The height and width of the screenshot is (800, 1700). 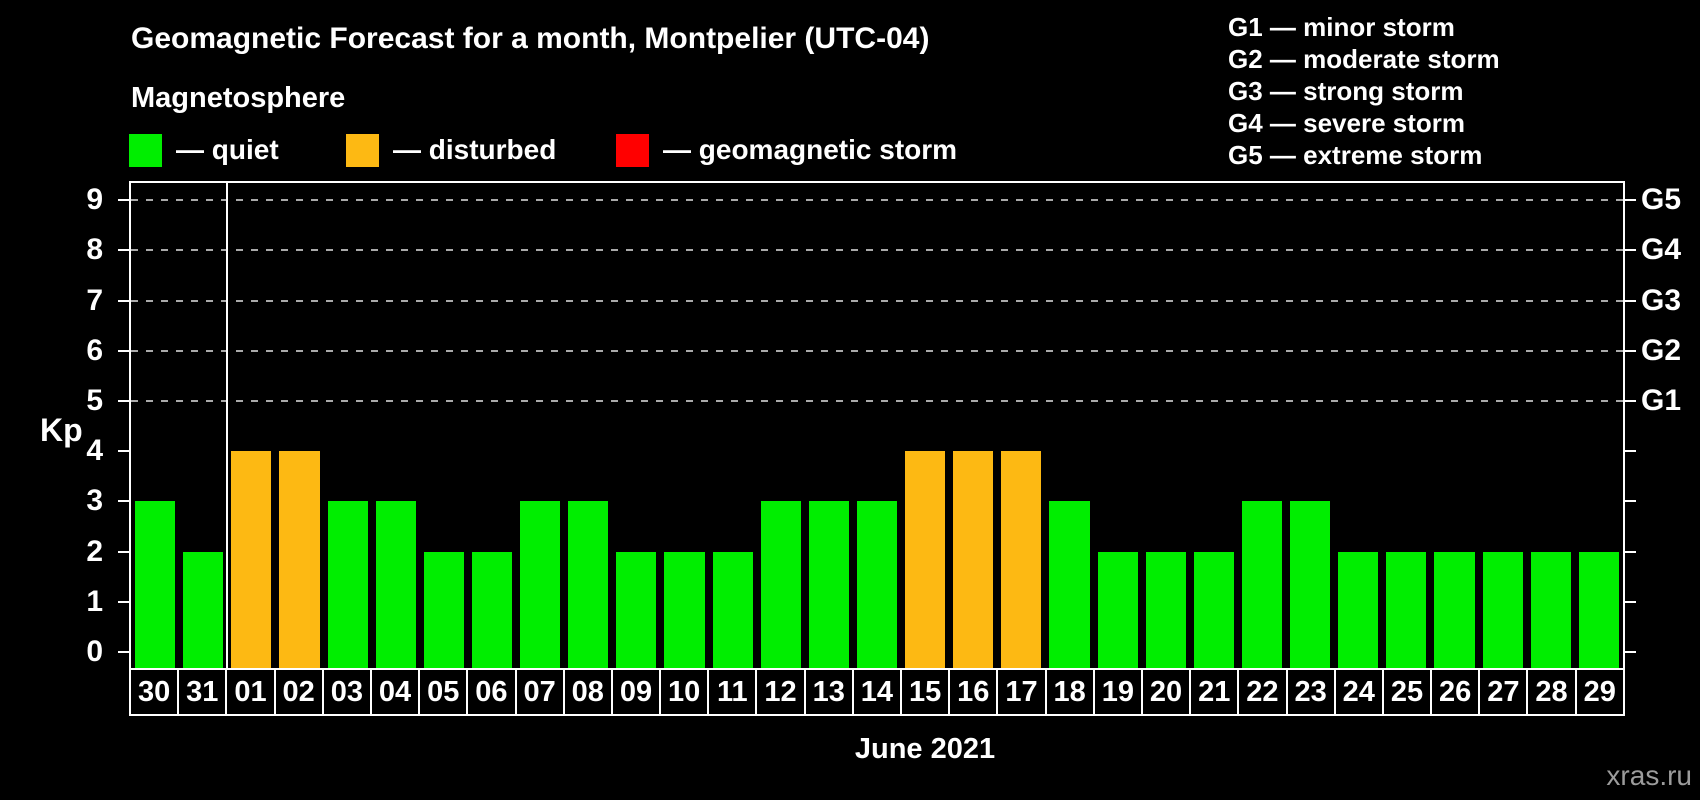 I want to click on y-tick-label-8: 8, so click(x=94, y=250).